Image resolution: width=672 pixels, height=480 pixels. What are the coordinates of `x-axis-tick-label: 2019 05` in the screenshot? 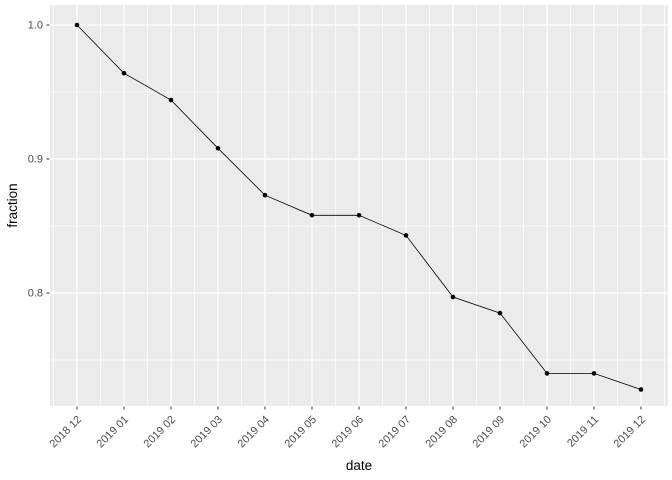 It's located at (301, 432).